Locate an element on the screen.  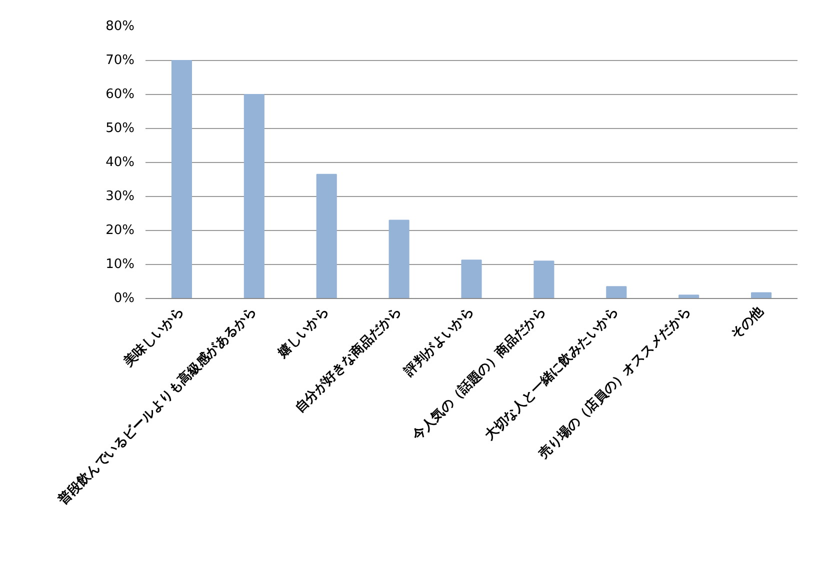
x-tick-label: その他 is located at coordinates (748, 322).